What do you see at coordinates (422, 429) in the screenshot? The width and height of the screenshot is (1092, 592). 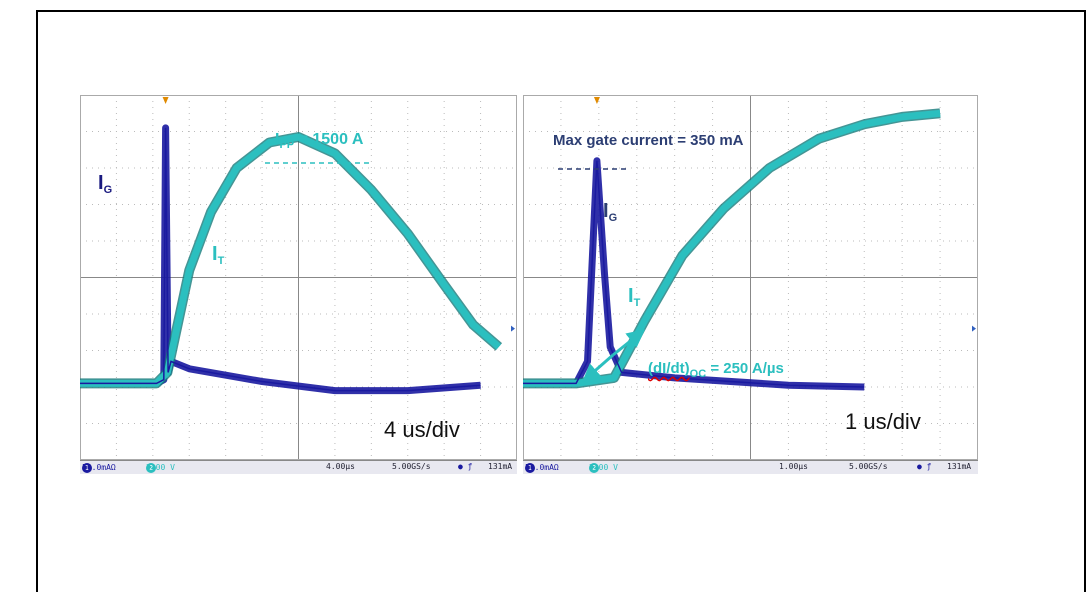 I see `timebase-label-left: 4 us/div` at bounding box center [422, 429].